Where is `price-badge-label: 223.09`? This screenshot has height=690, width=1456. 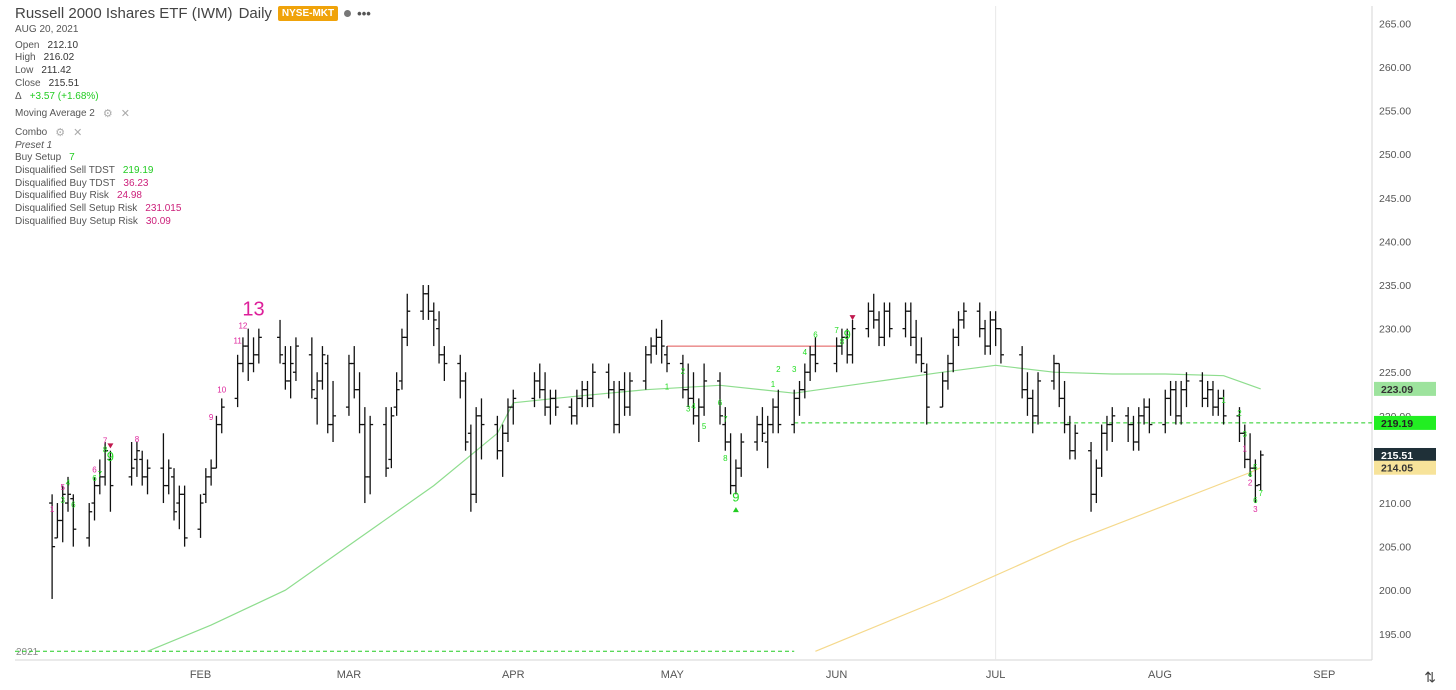 price-badge-label: 223.09 is located at coordinates (1397, 390).